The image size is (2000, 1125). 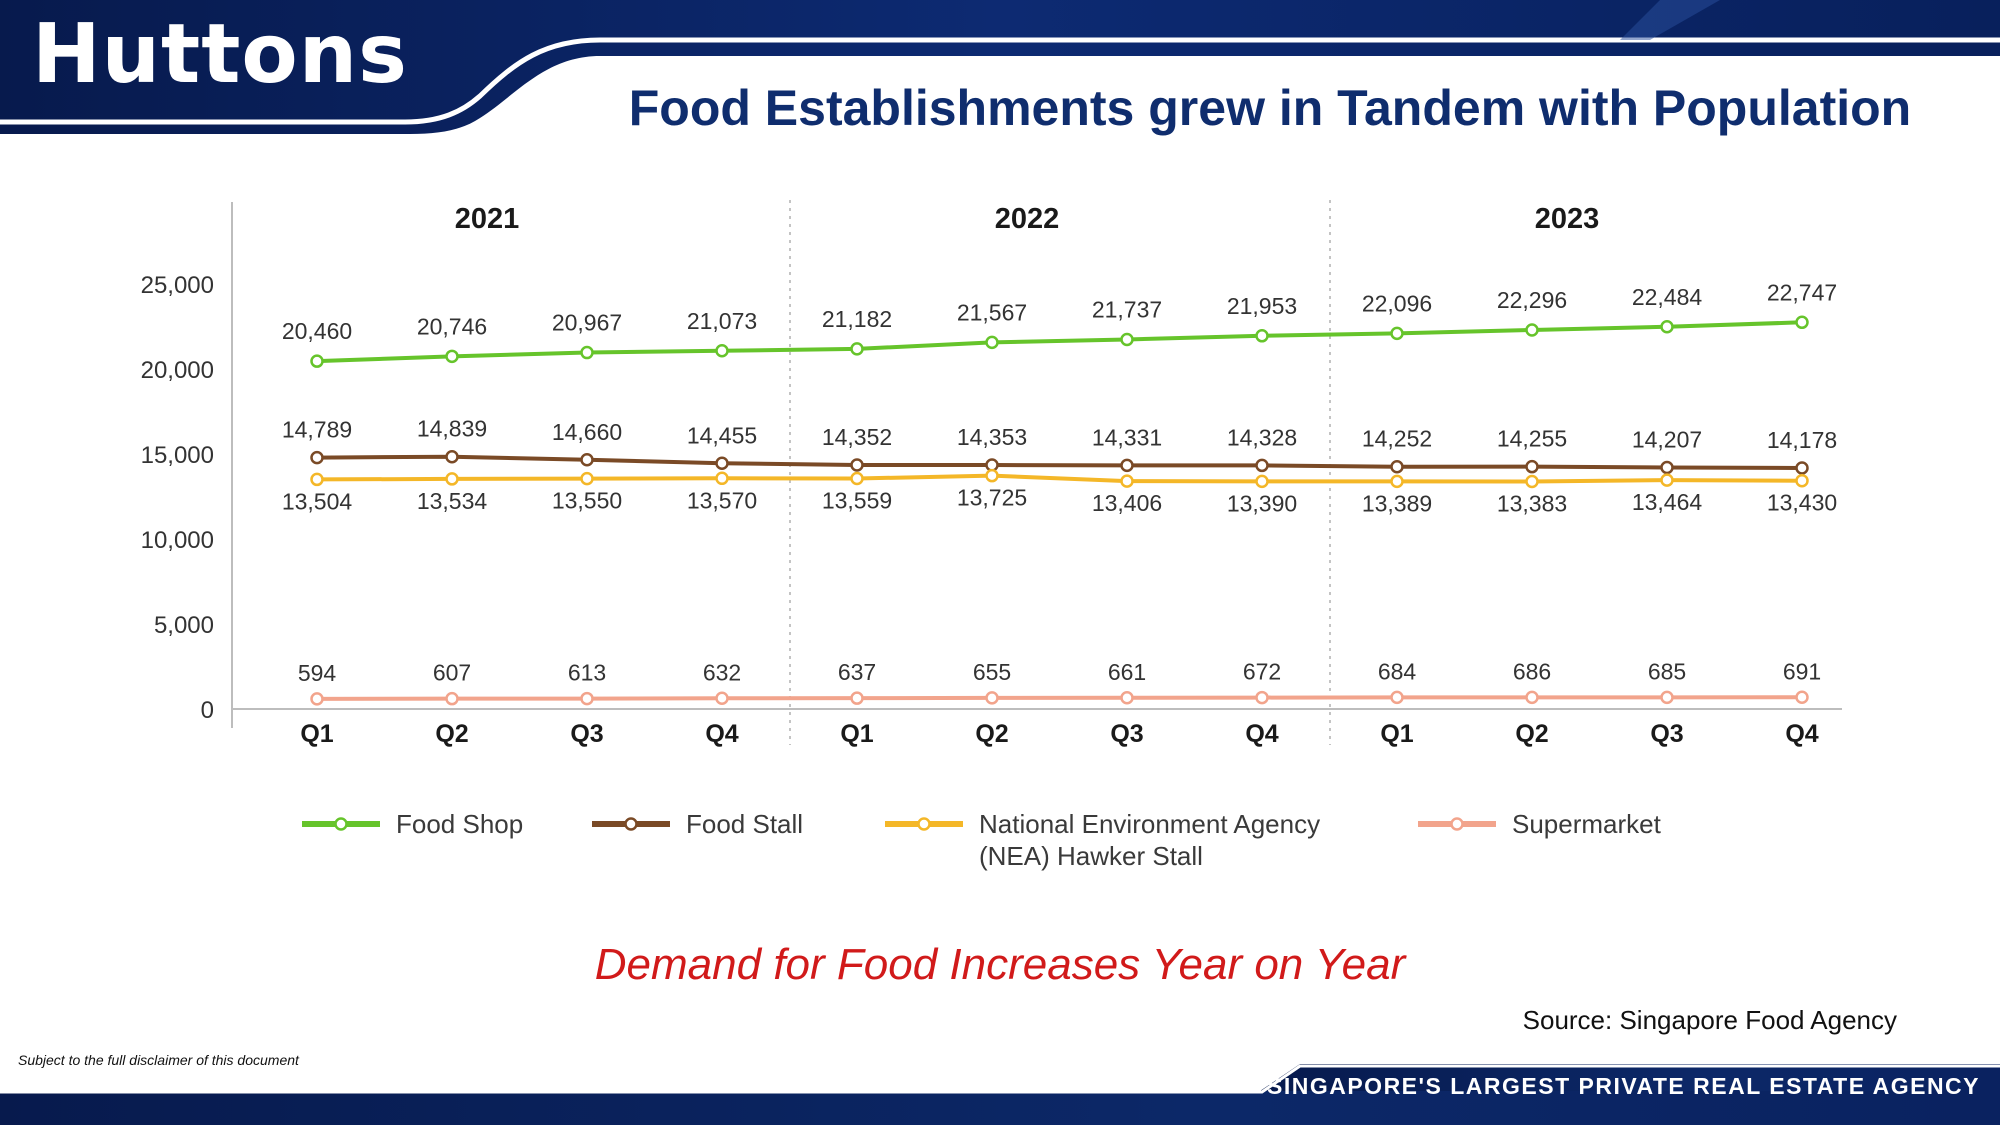 What do you see at coordinates (177, 285) in the screenshot?
I see `y-tick-label: 25,000` at bounding box center [177, 285].